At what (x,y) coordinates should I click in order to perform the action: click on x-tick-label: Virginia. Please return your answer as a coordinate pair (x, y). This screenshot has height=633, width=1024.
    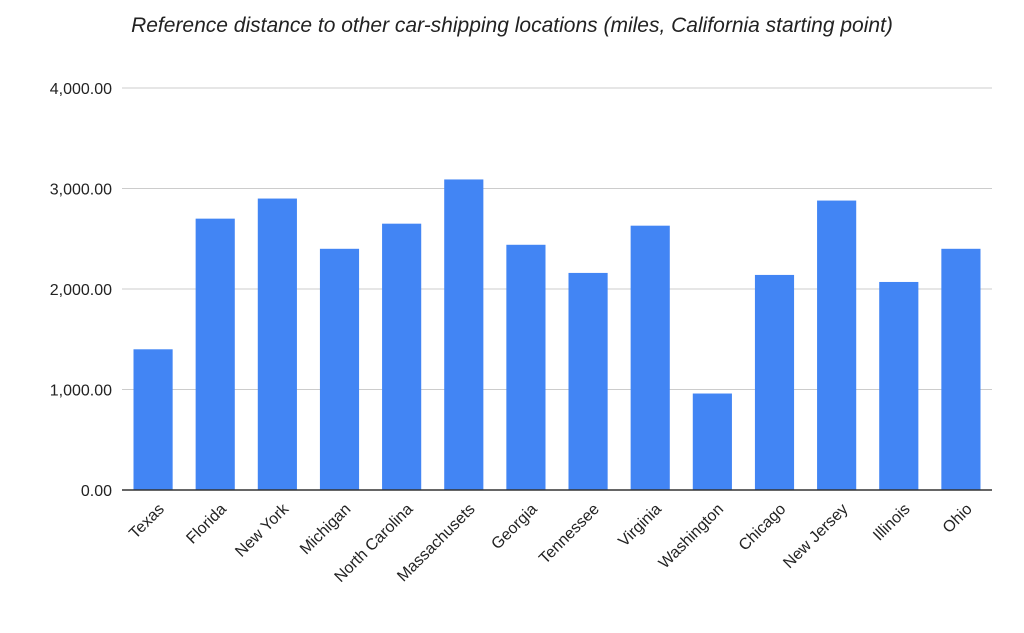
    Looking at the image, I should click on (640, 526).